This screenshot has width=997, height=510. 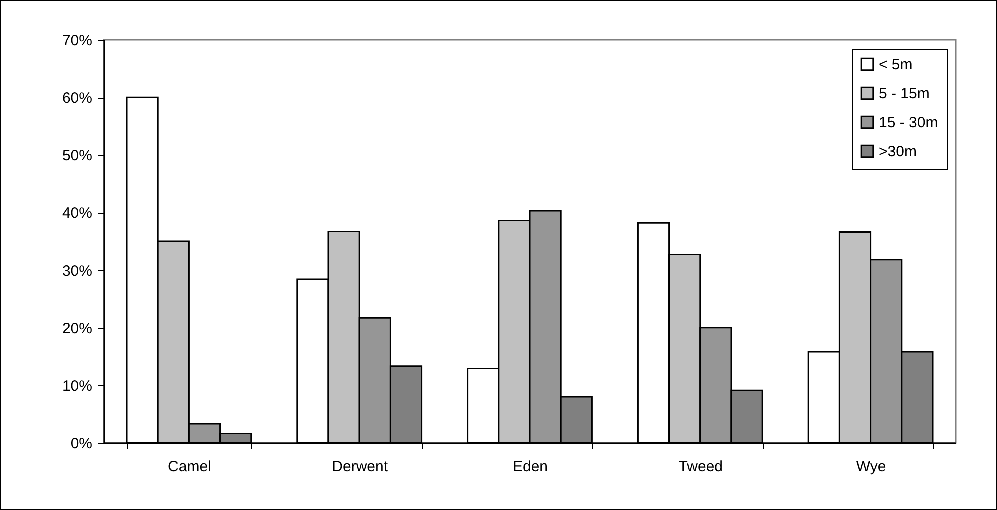 What do you see at coordinates (908, 123) in the screenshot?
I see `legend-label: 15 - 30m` at bounding box center [908, 123].